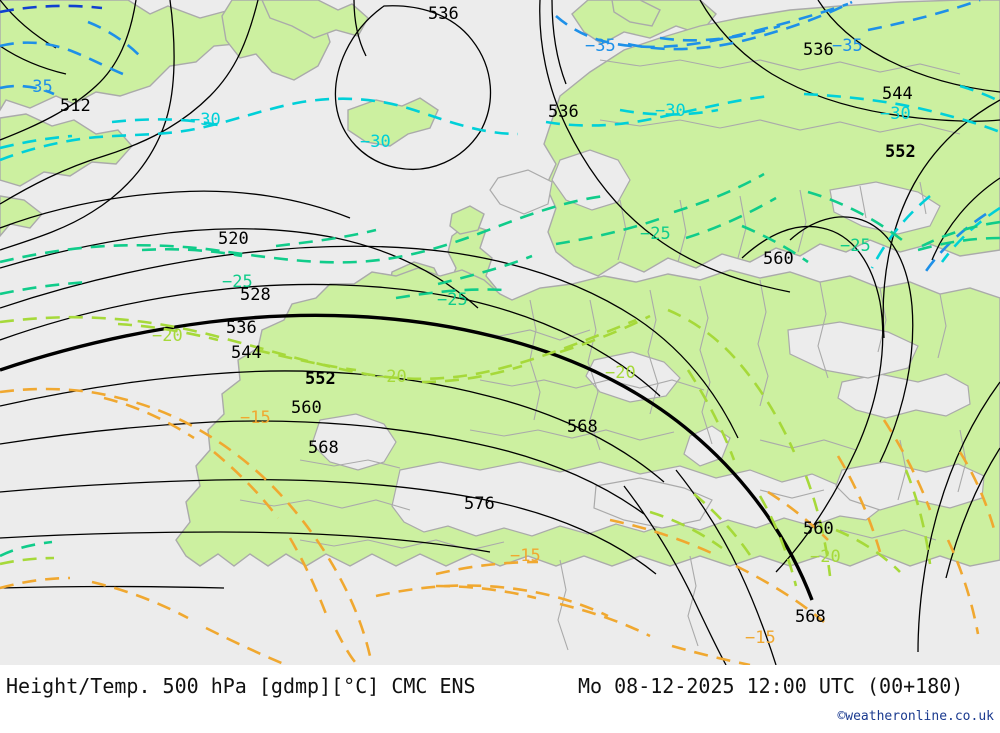 Image resolution: width=1000 pixels, height=733 pixels. I want to click on height-contour-label: 528, so click(255, 295).